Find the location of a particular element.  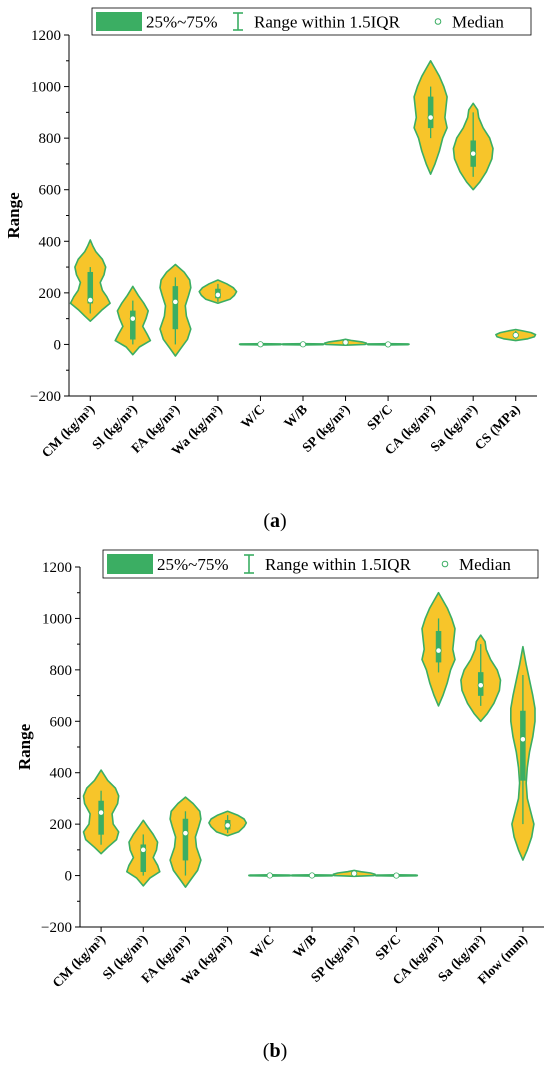

x-tick-label: Sa (kg/m³) is located at coordinates (453, 428).